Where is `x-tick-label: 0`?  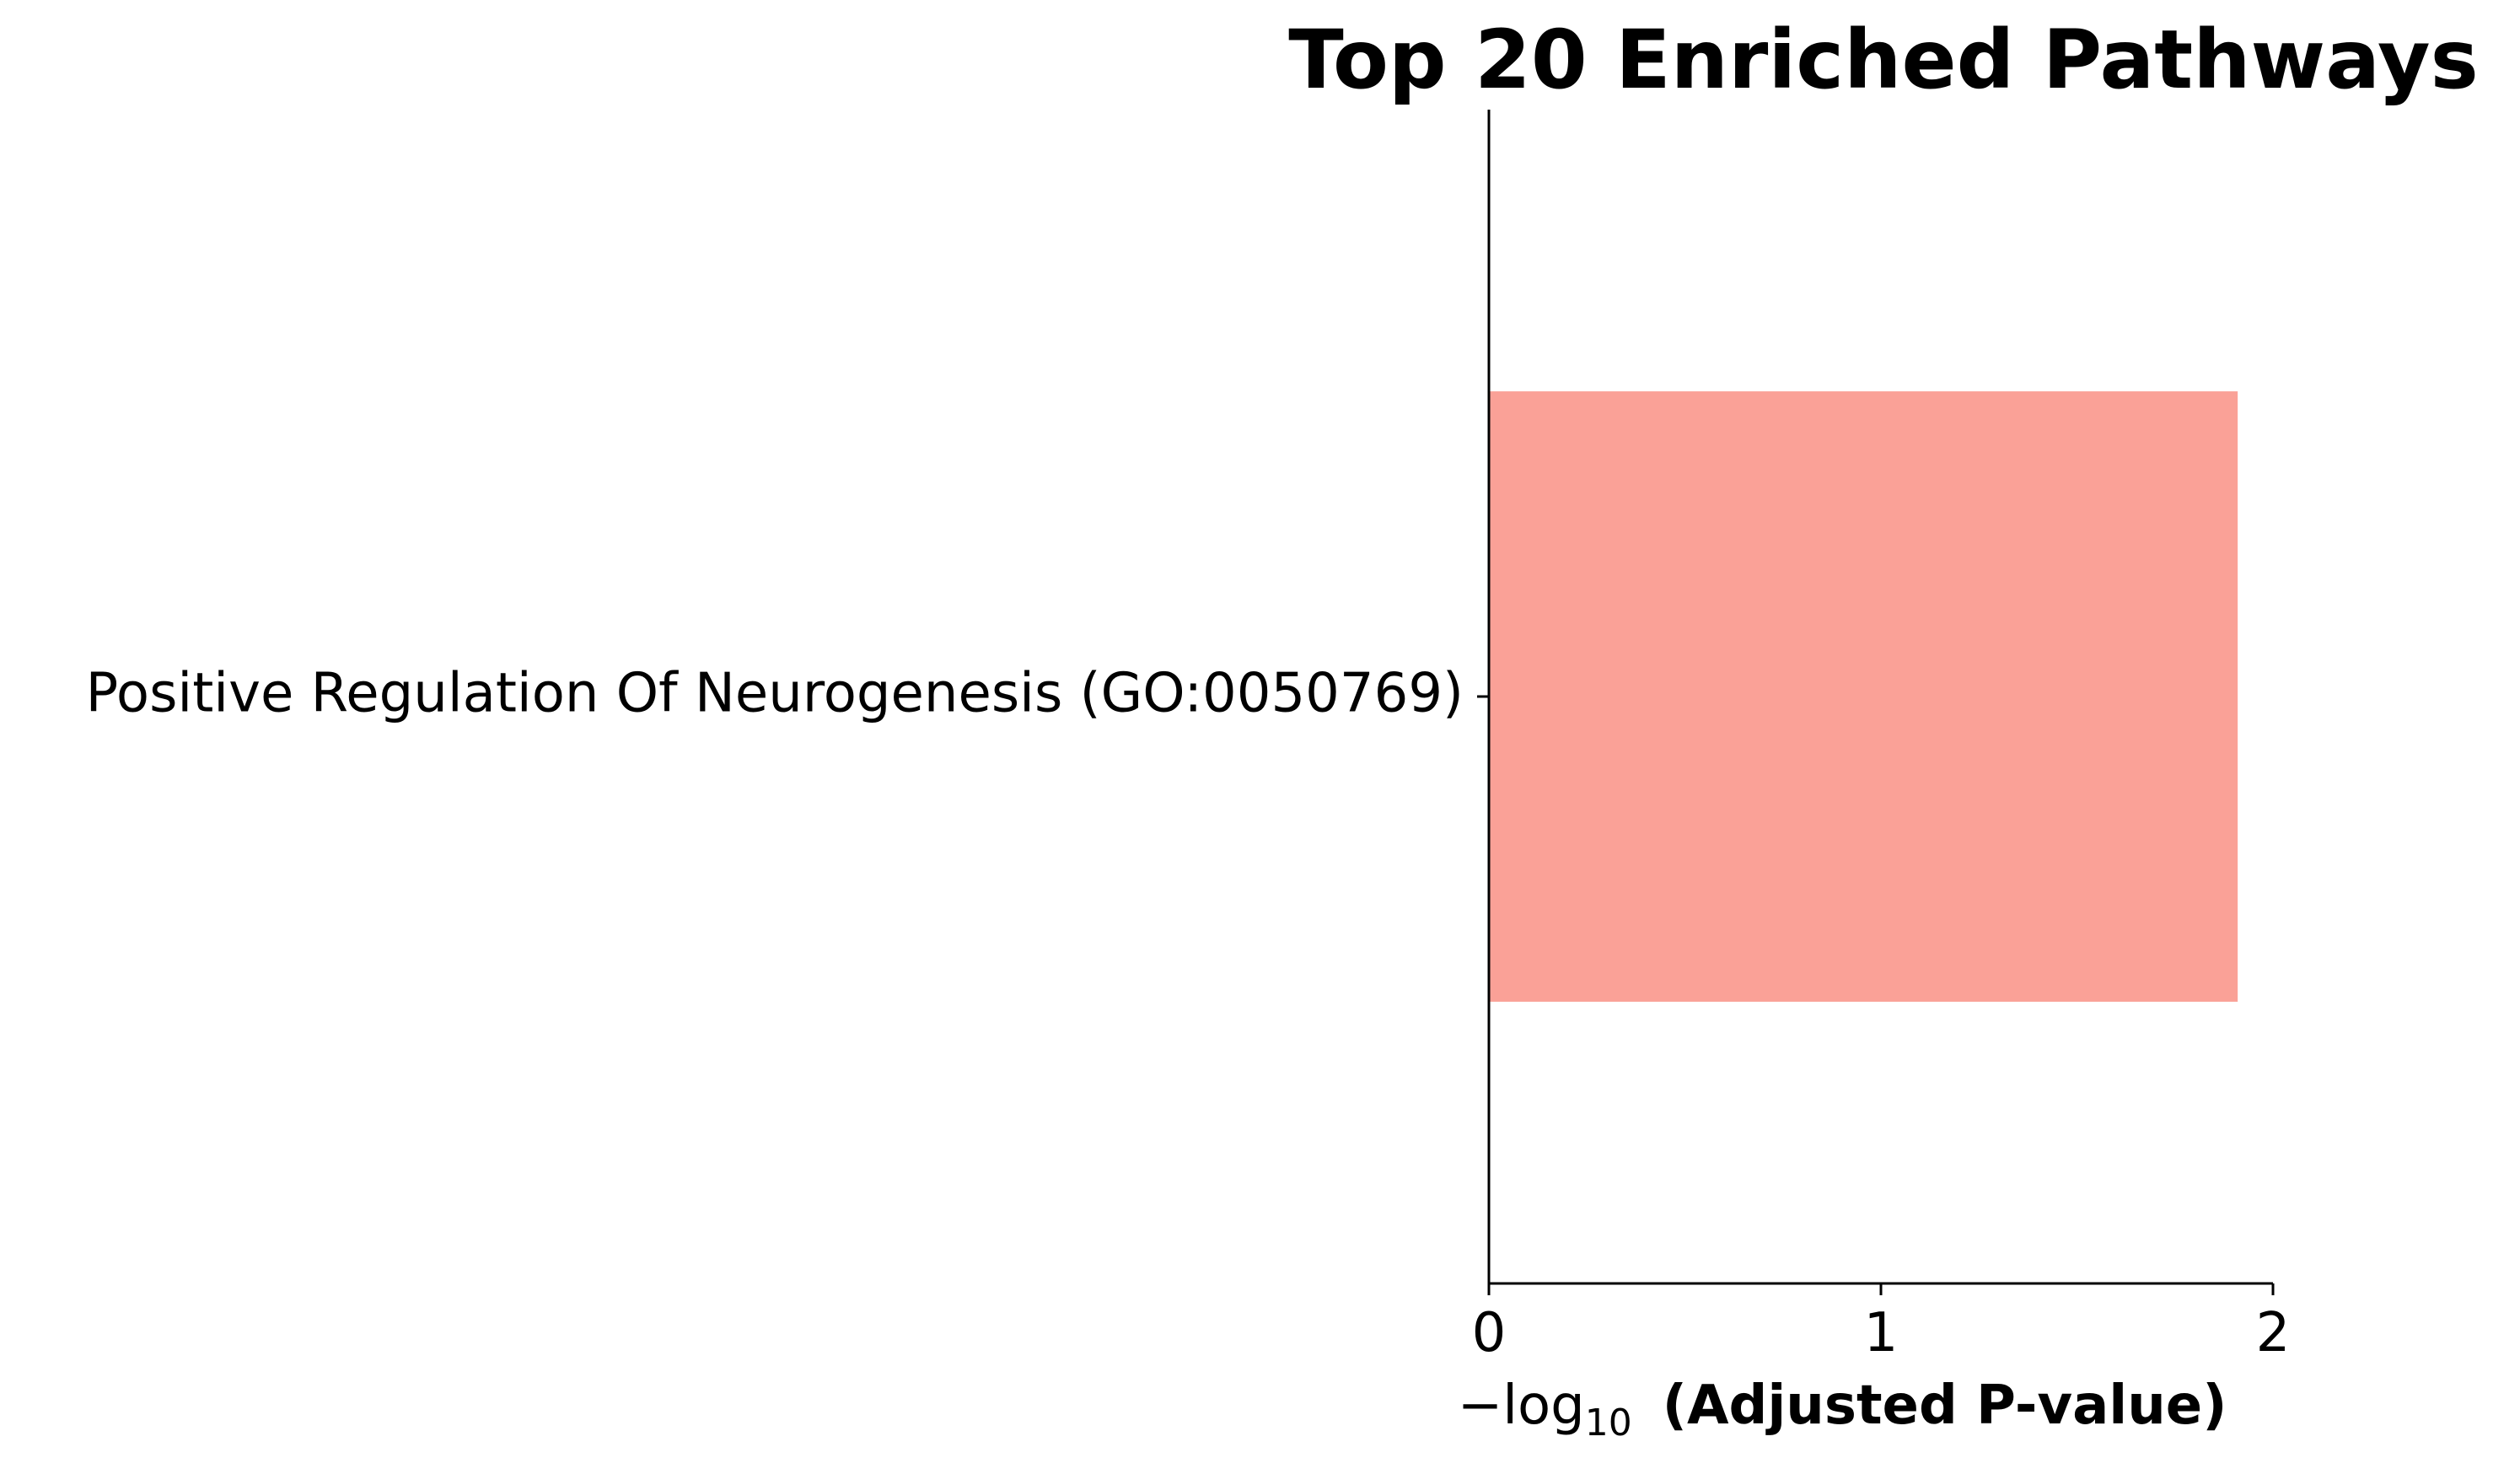
x-tick-label: 0 is located at coordinates (1490, 1333).